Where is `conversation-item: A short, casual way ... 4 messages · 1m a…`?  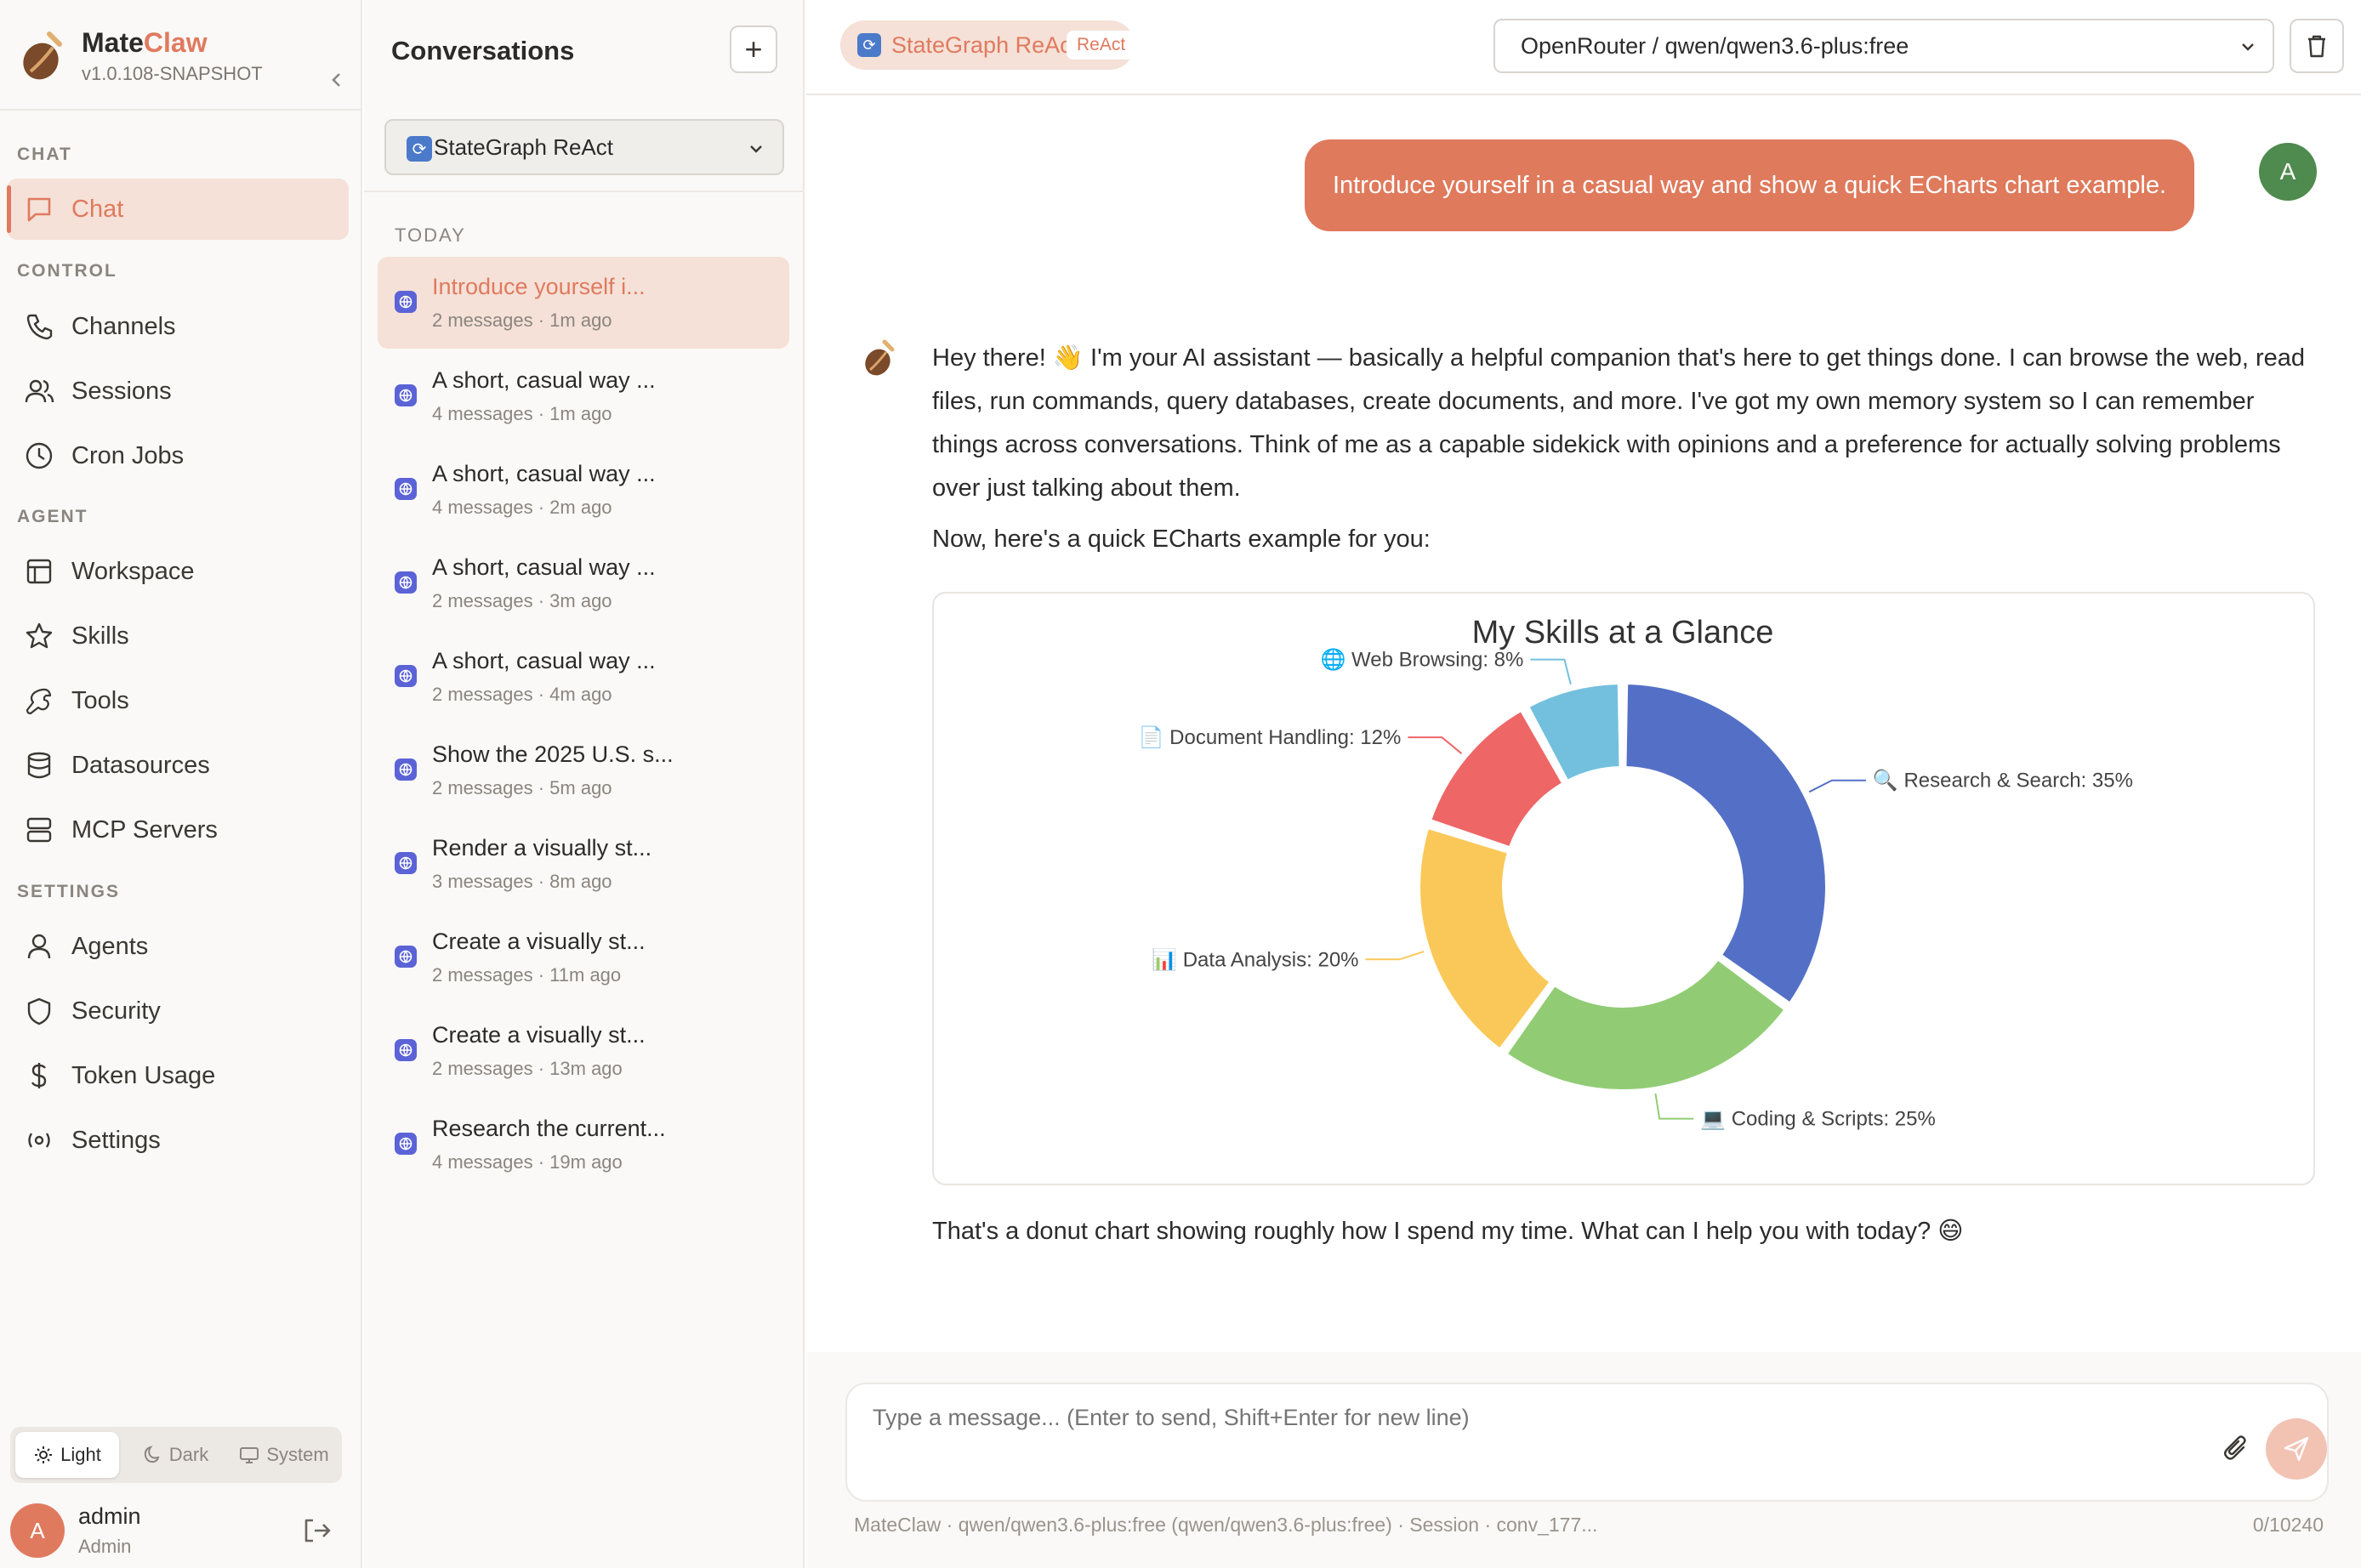 conversation-item: A short, casual way ... 4 messages · 1m a… is located at coordinates (583, 396).